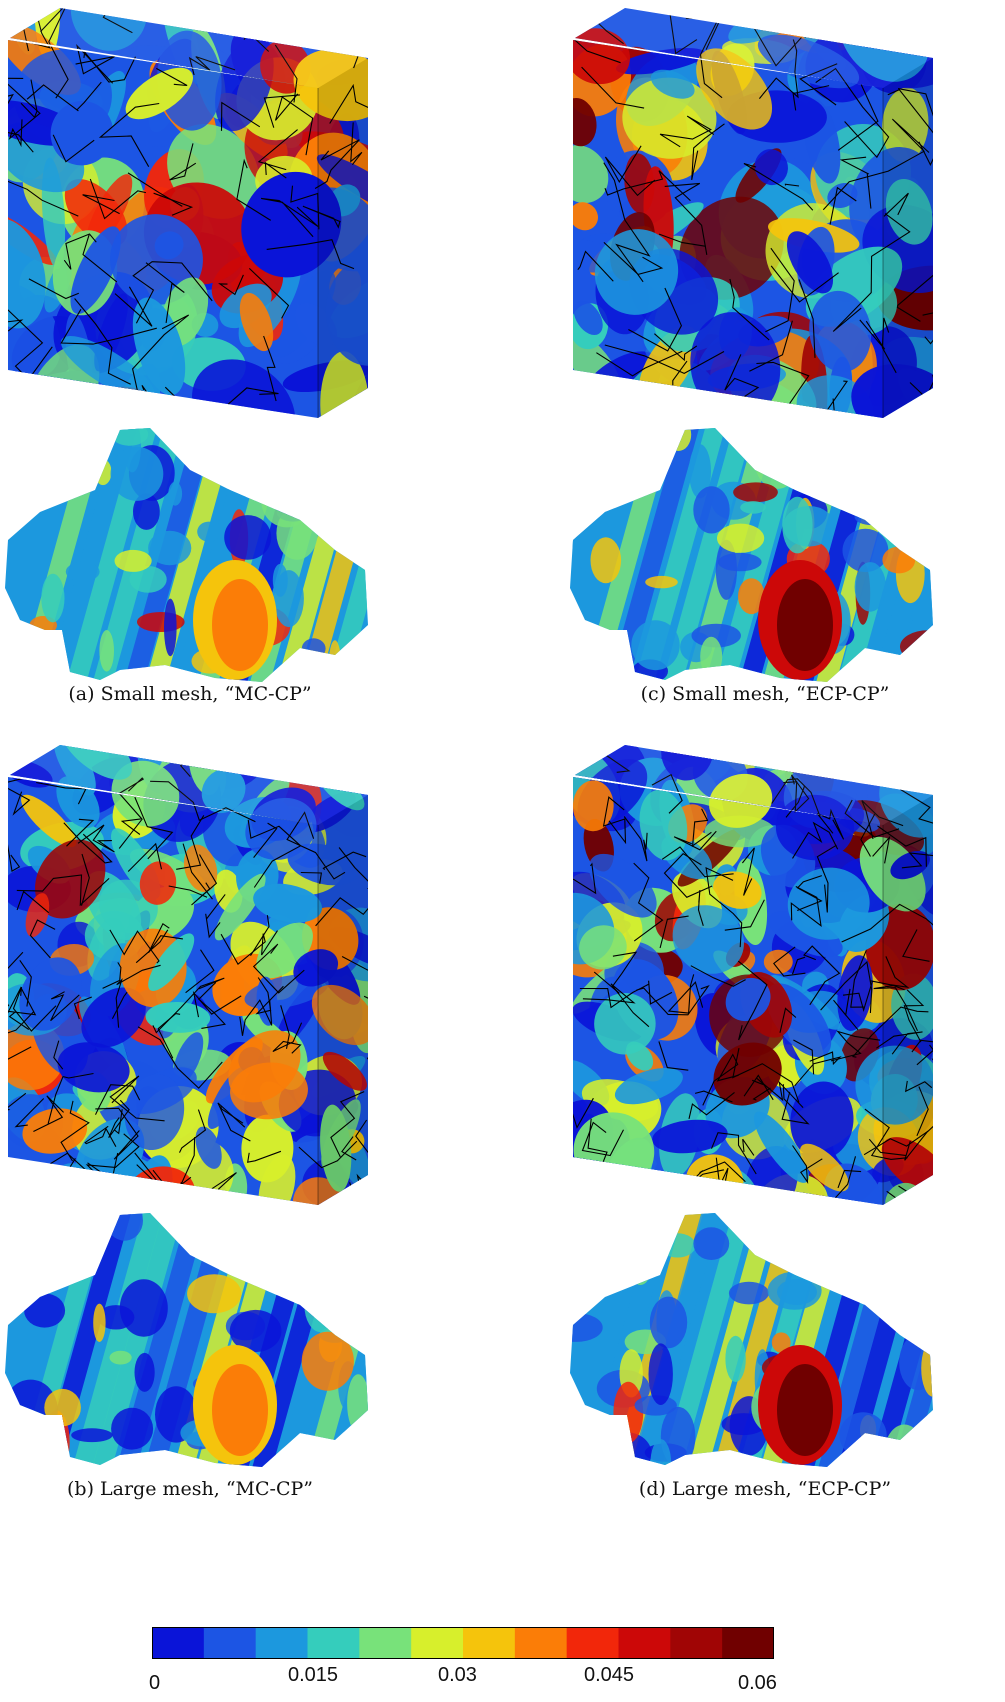 Image resolution: width=1005 pixels, height=1702 pixels. I want to click on panel-d-grain-render, so click(751, 1340).